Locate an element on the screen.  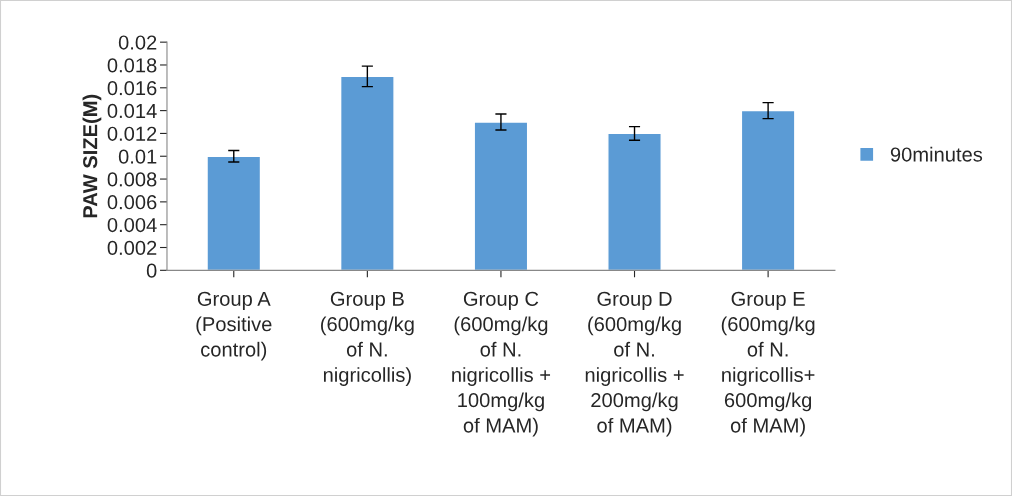
x-tick-label: Group E (600mg/kg of N. nigricollis+ 600mg/kg of MAM) is located at coordinates (768, 364).